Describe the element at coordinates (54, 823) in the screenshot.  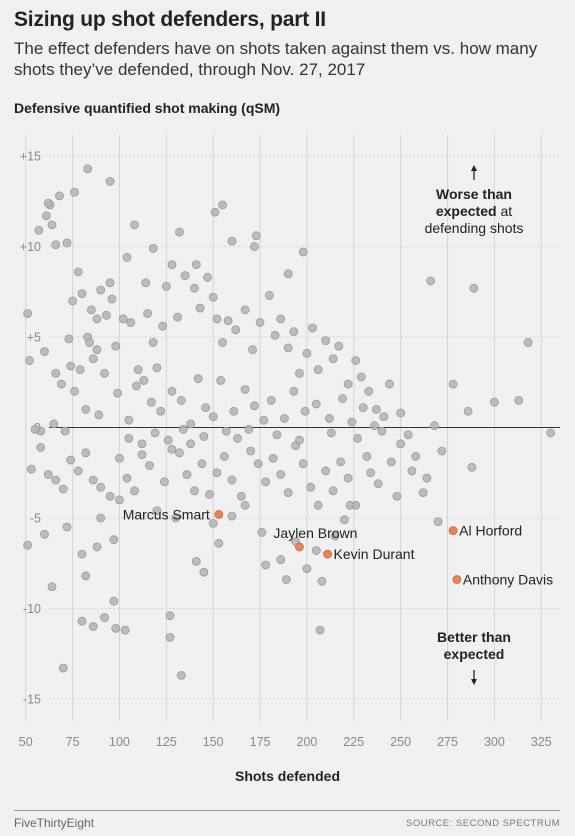
I see `brand-credit: FiveThirtyEight` at that location.